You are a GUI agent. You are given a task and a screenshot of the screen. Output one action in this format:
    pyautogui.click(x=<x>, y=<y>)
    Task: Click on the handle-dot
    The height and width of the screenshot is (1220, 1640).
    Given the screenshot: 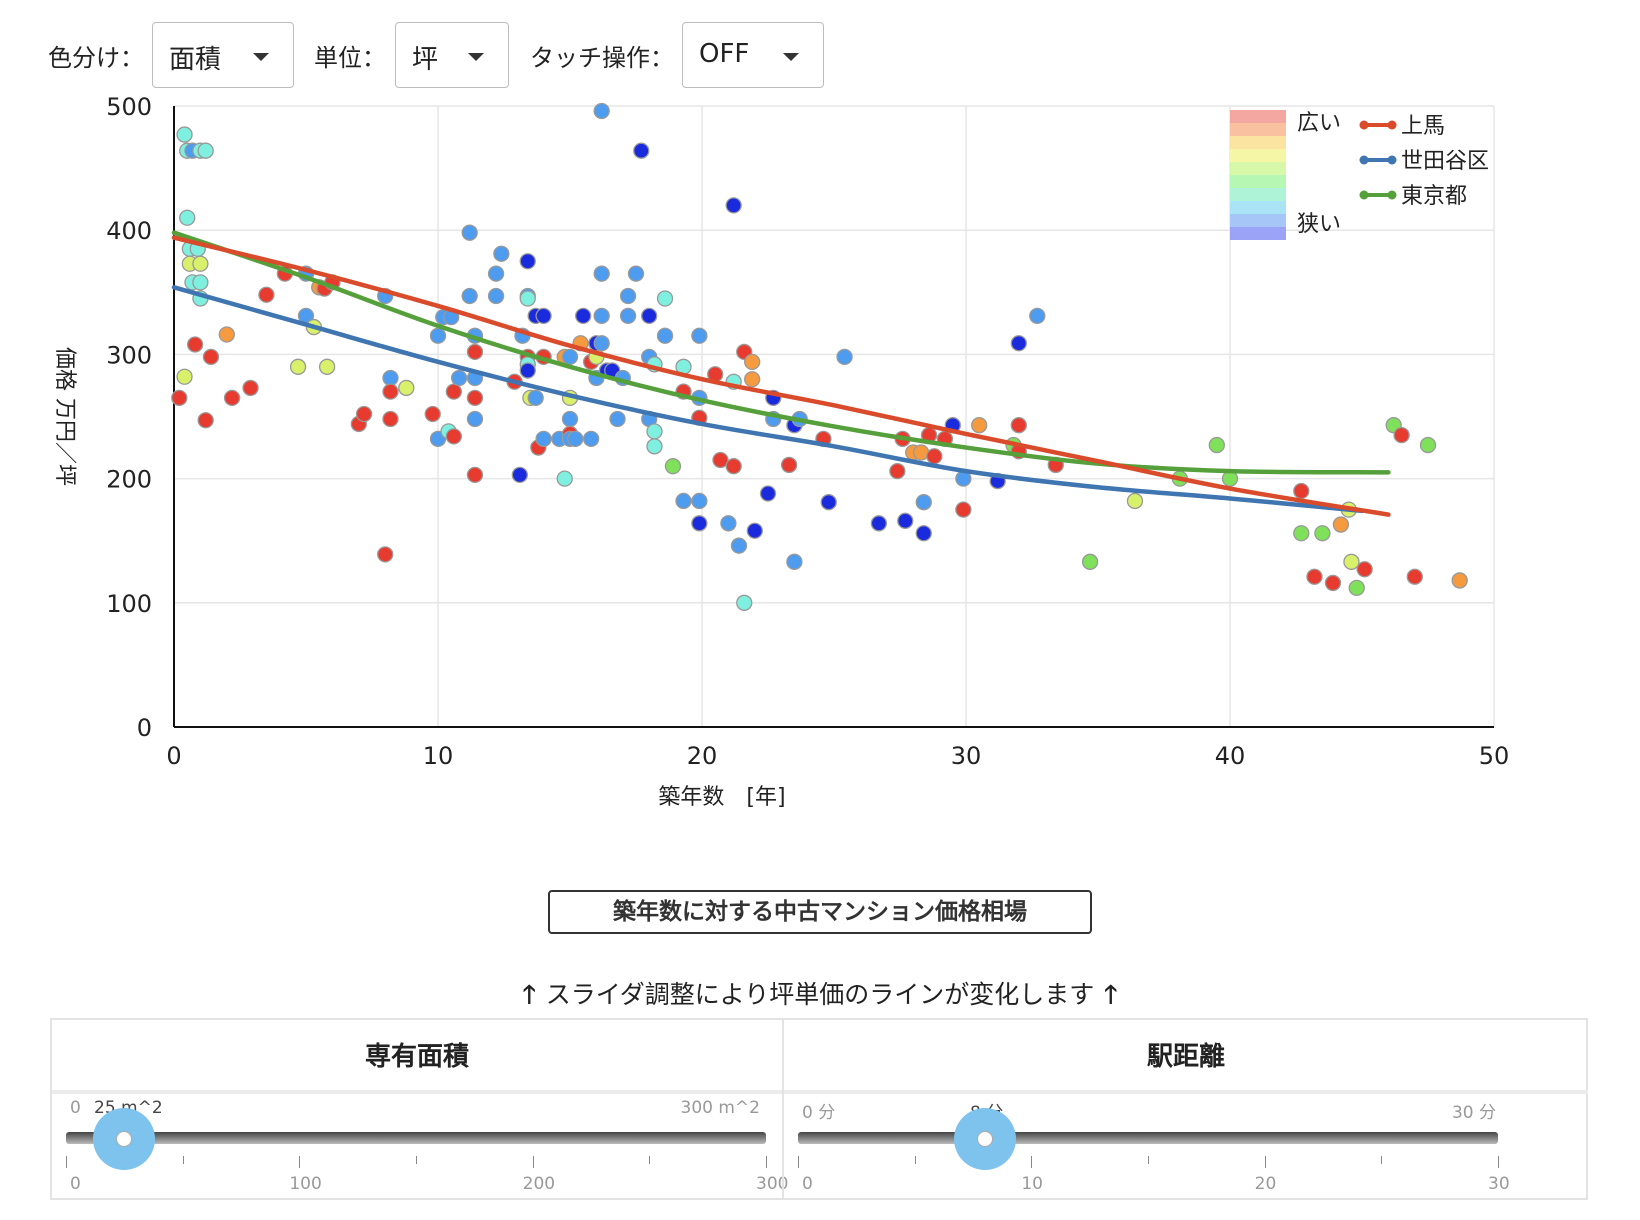 What is the action you would take?
    pyautogui.click(x=984, y=1139)
    